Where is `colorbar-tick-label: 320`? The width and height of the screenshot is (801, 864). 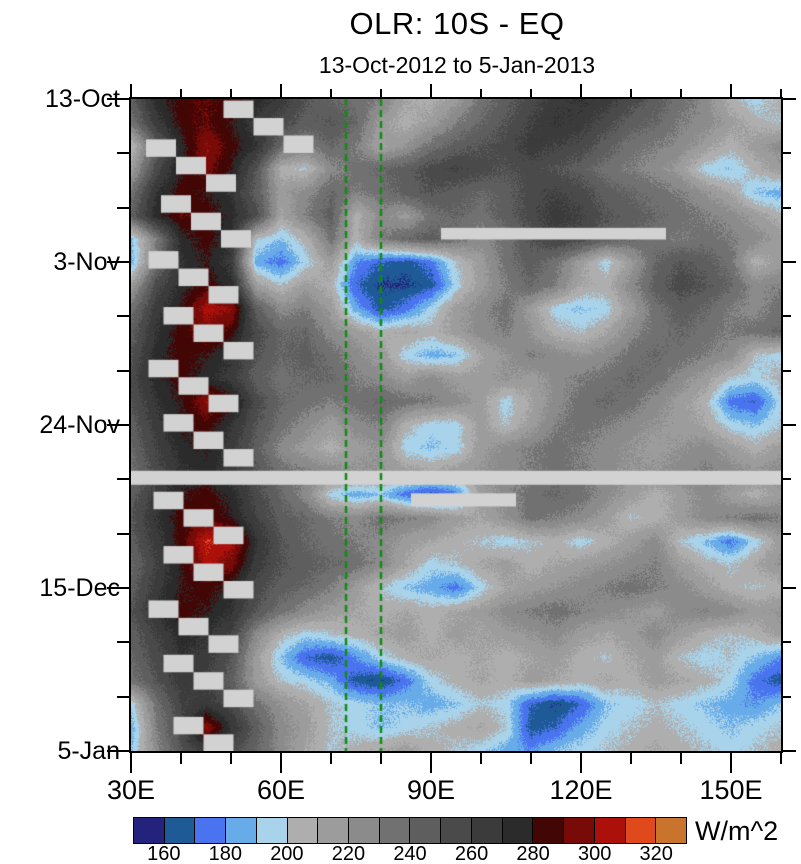 colorbar-tick-label: 320 is located at coordinates (656, 853).